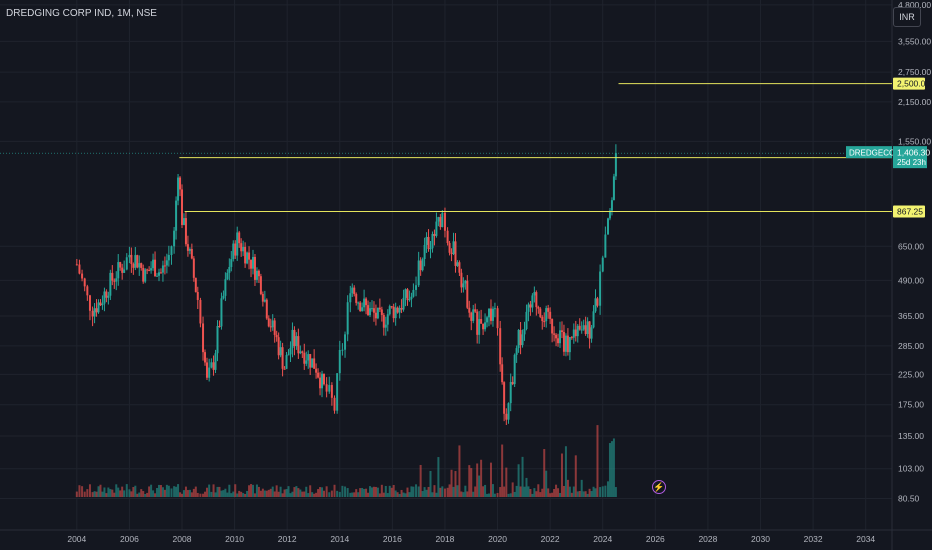  Describe the element at coordinates (659, 487) in the screenshot. I see `dividend-event-icon: ⚡` at that location.